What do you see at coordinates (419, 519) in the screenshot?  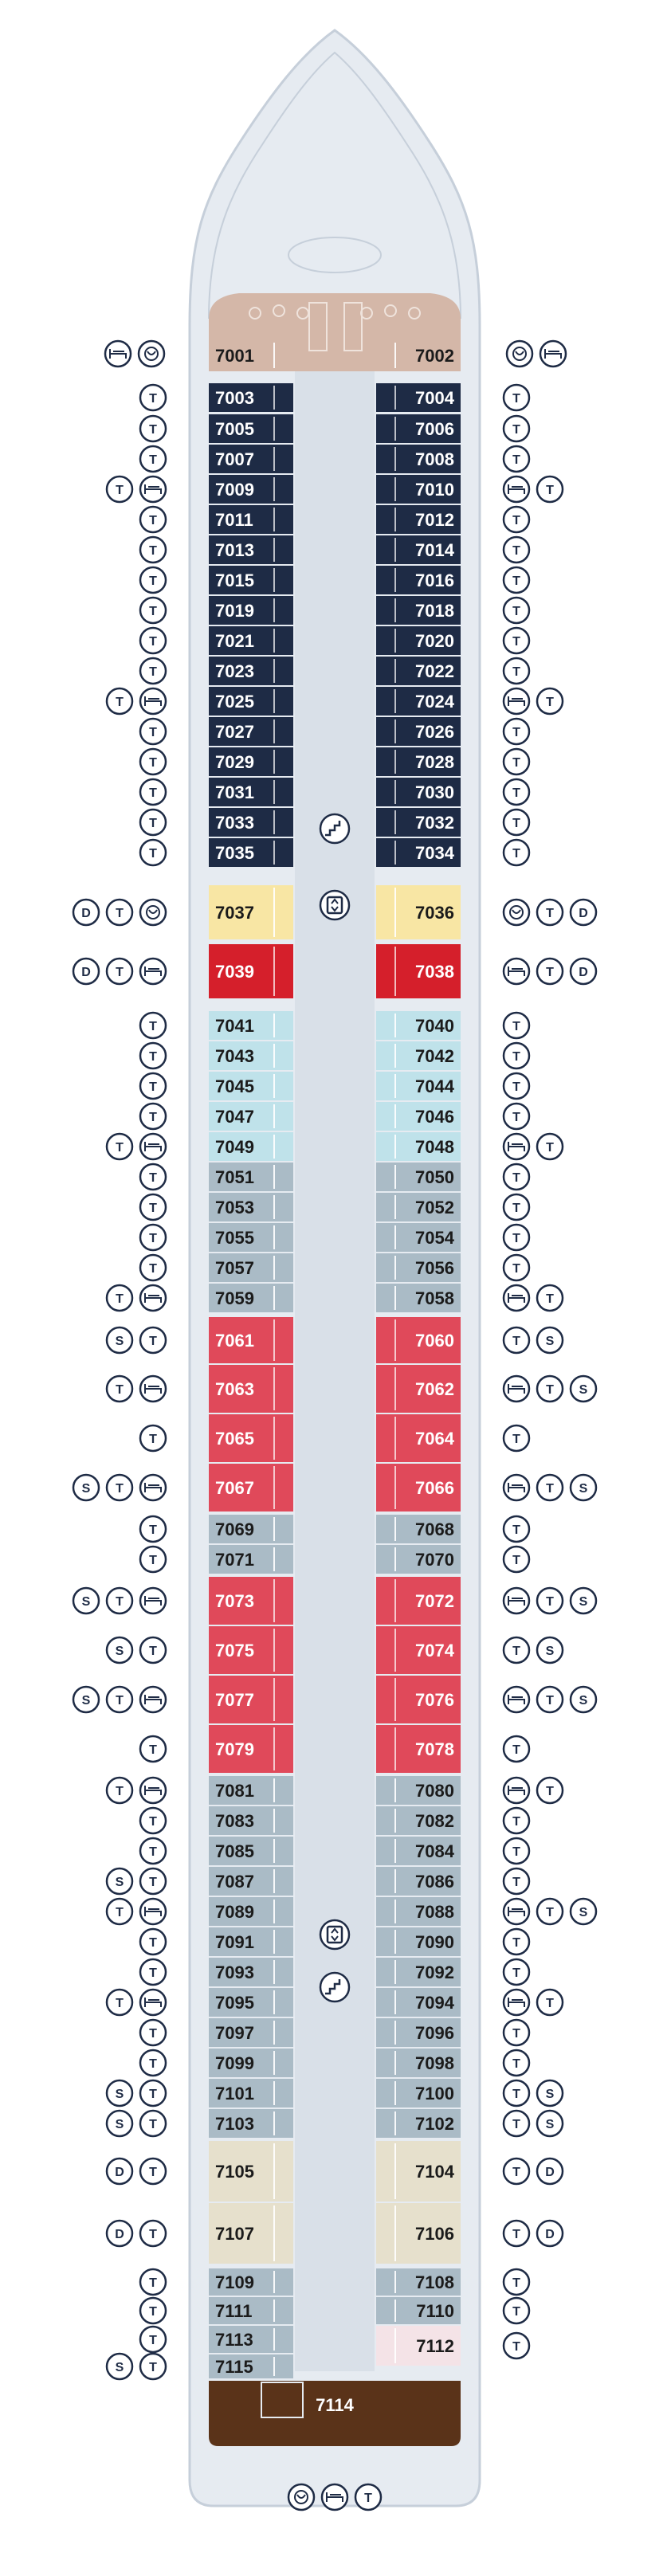 I see `cabin-7012: 7012` at bounding box center [419, 519].